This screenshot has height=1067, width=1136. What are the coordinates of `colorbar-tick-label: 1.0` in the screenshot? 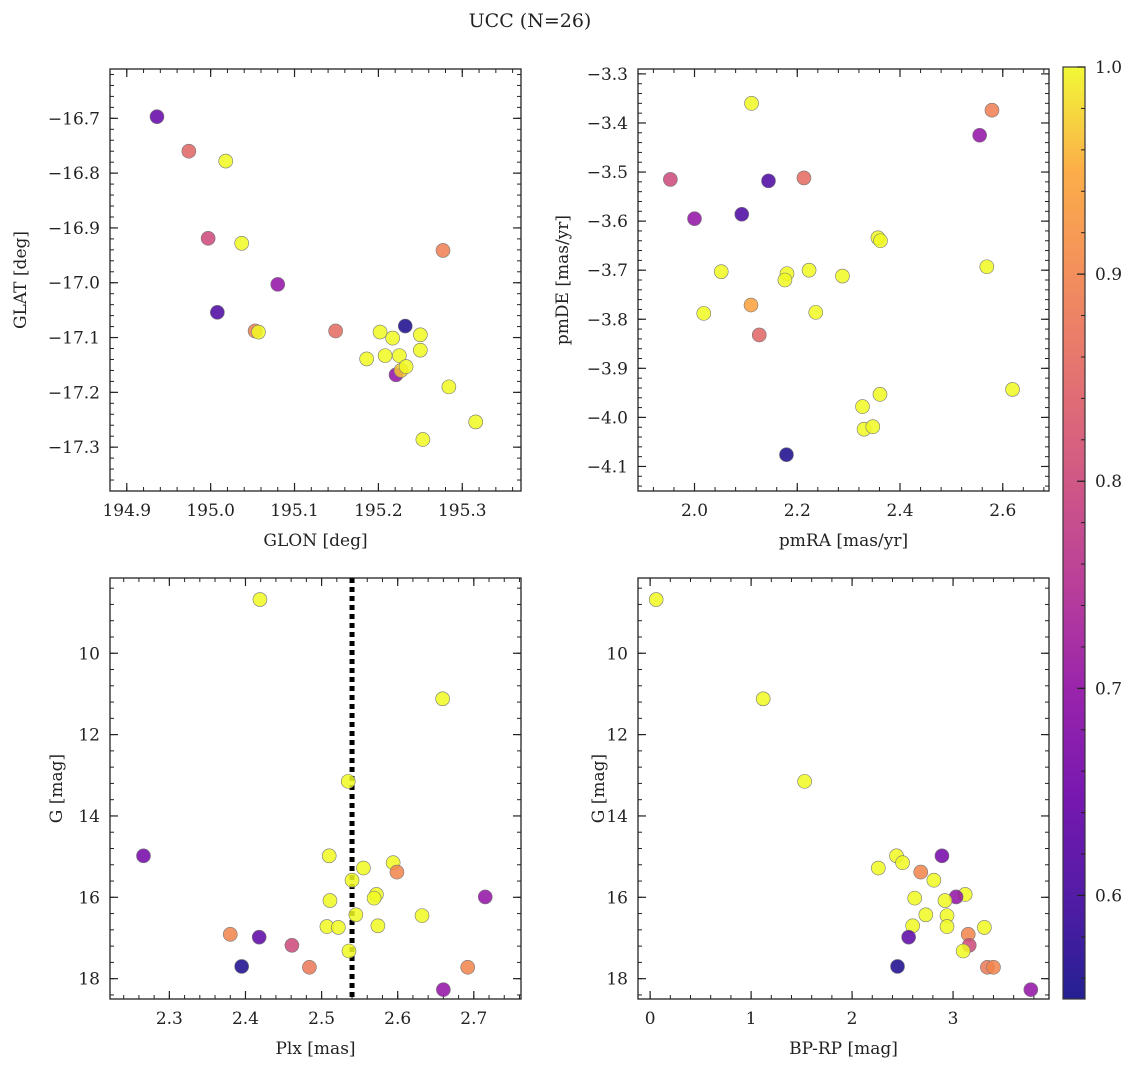 It's located at (1108, 68).